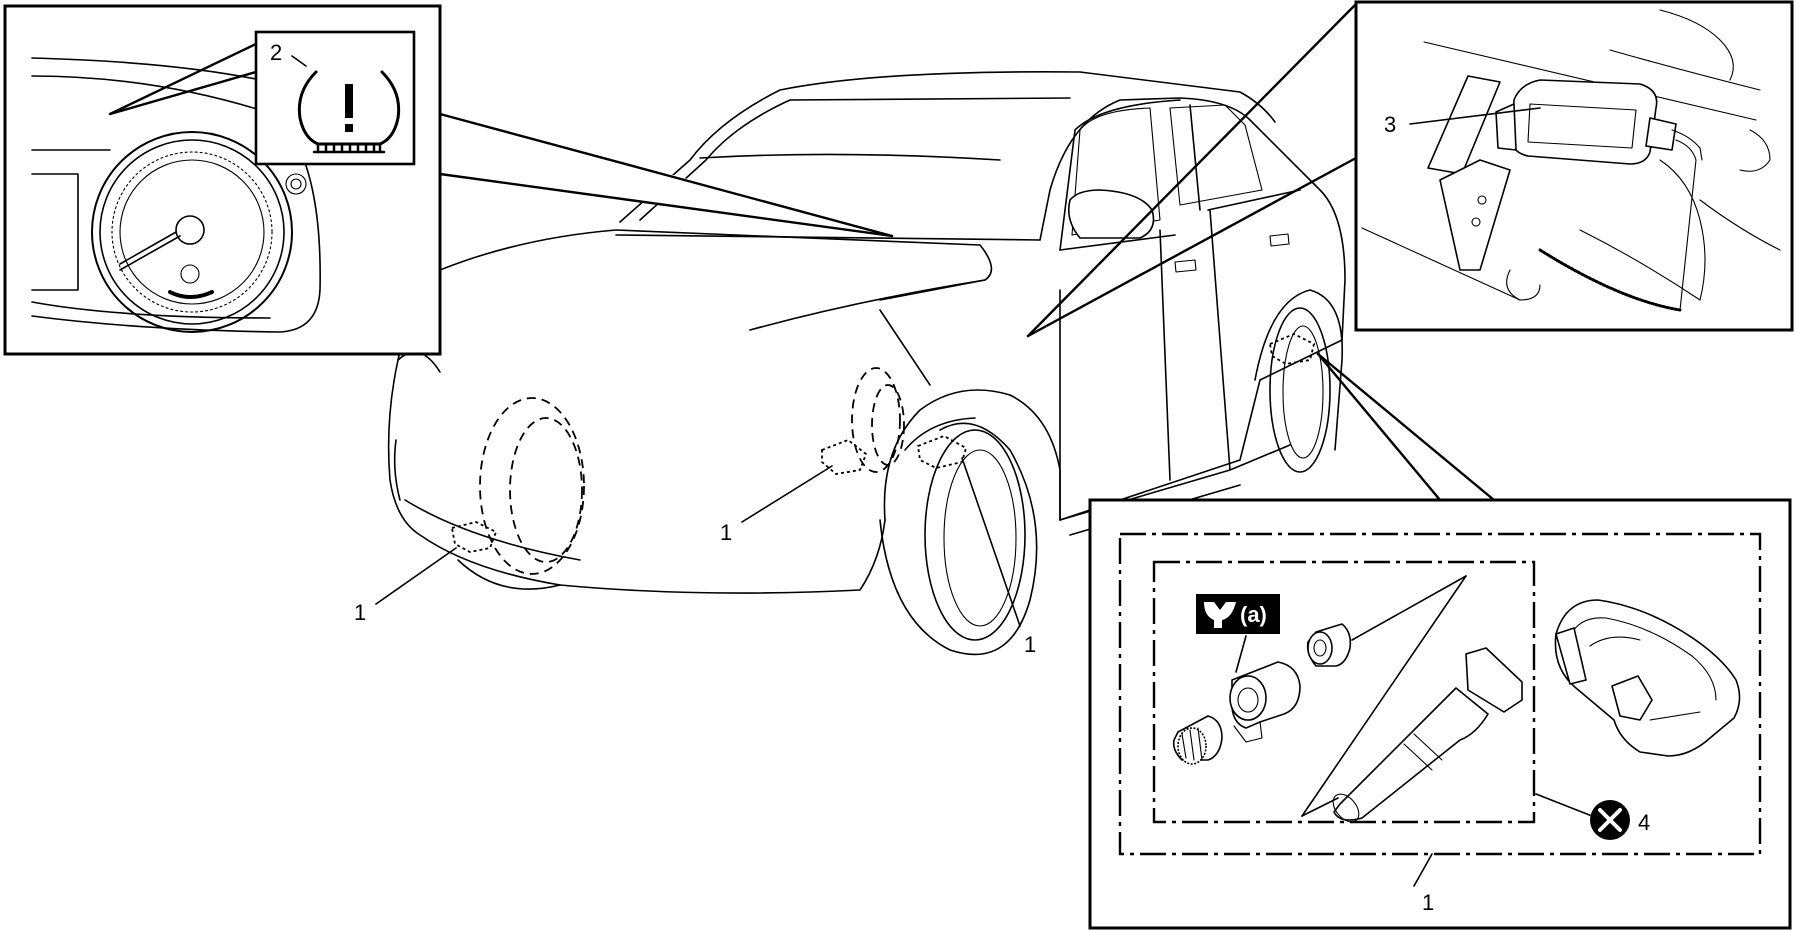  I want to click on grommet, so click(1329, 645).